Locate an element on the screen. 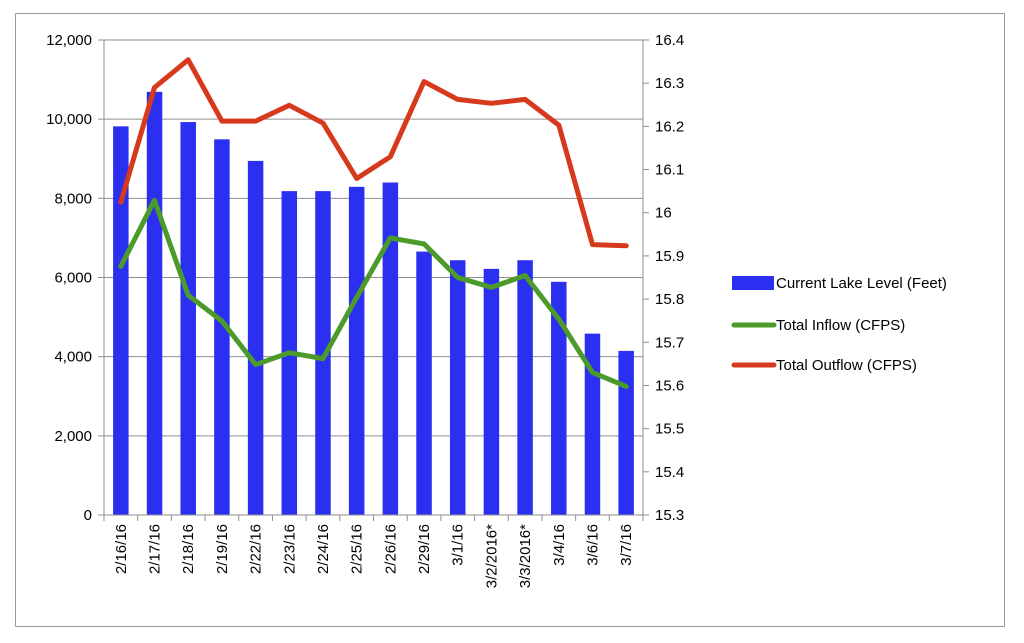  x-tick-label: 3/1/16 is located at coordinates (458, 545).